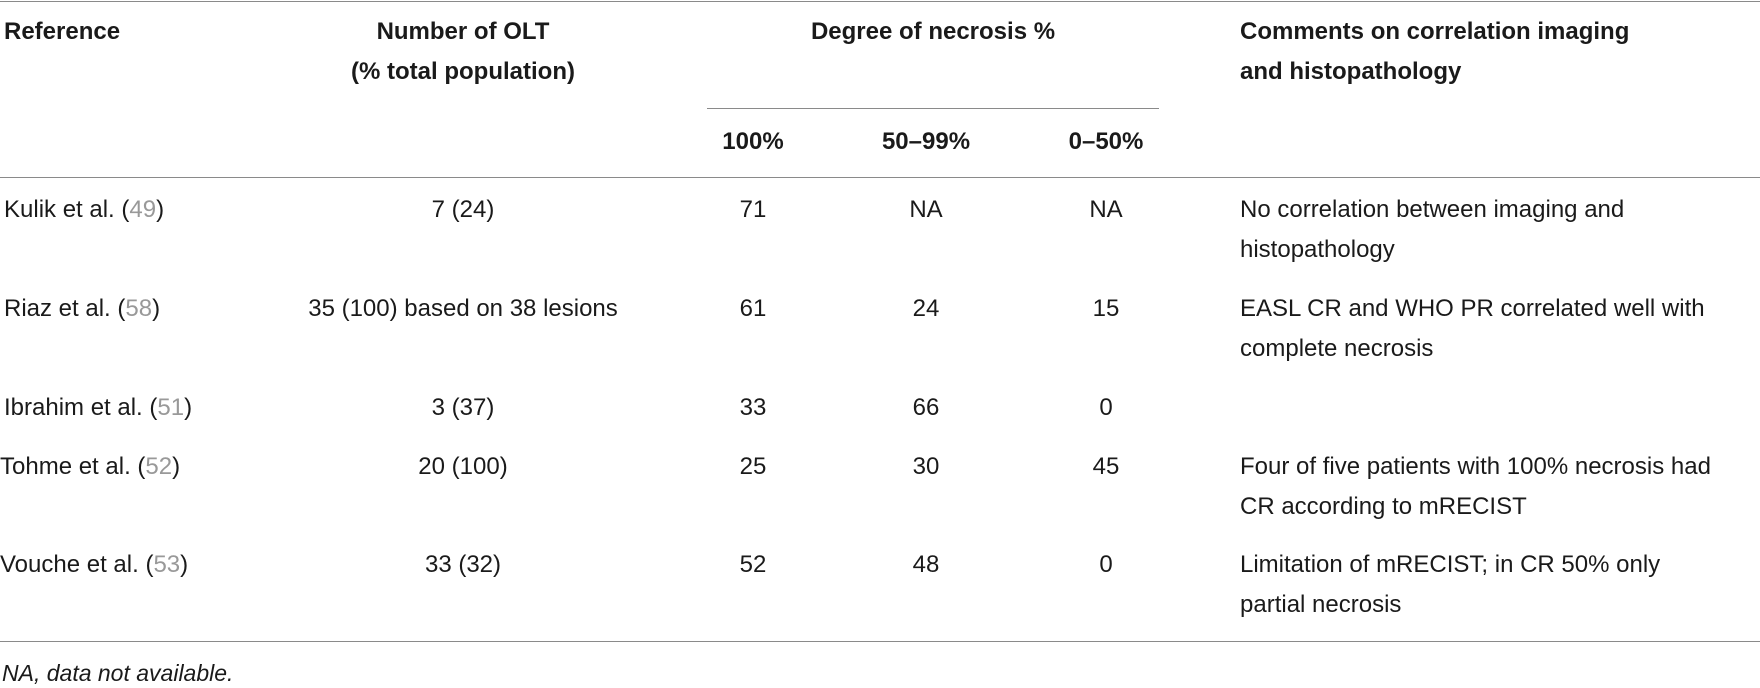  I want to click on row-olt: 3 (37), so click(463, 407).